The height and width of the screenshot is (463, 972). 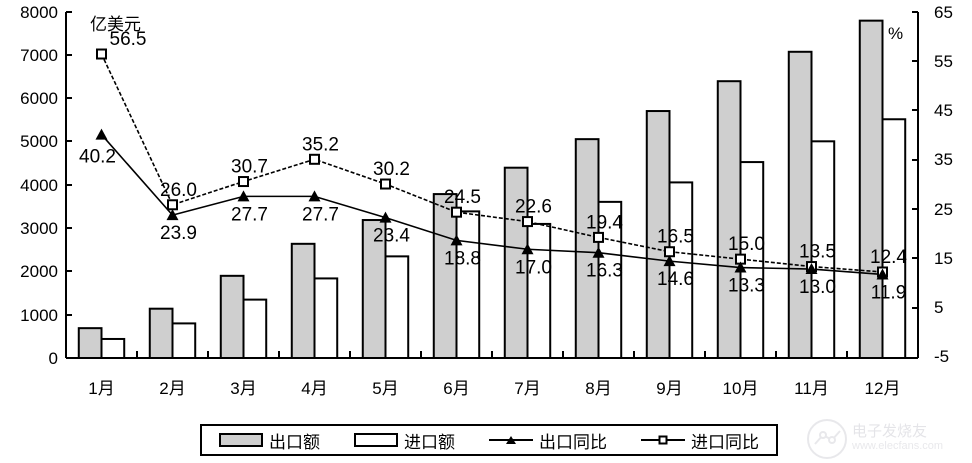 I want to click on y-axis-tick-label: 6000, so click(x=39, y=98).